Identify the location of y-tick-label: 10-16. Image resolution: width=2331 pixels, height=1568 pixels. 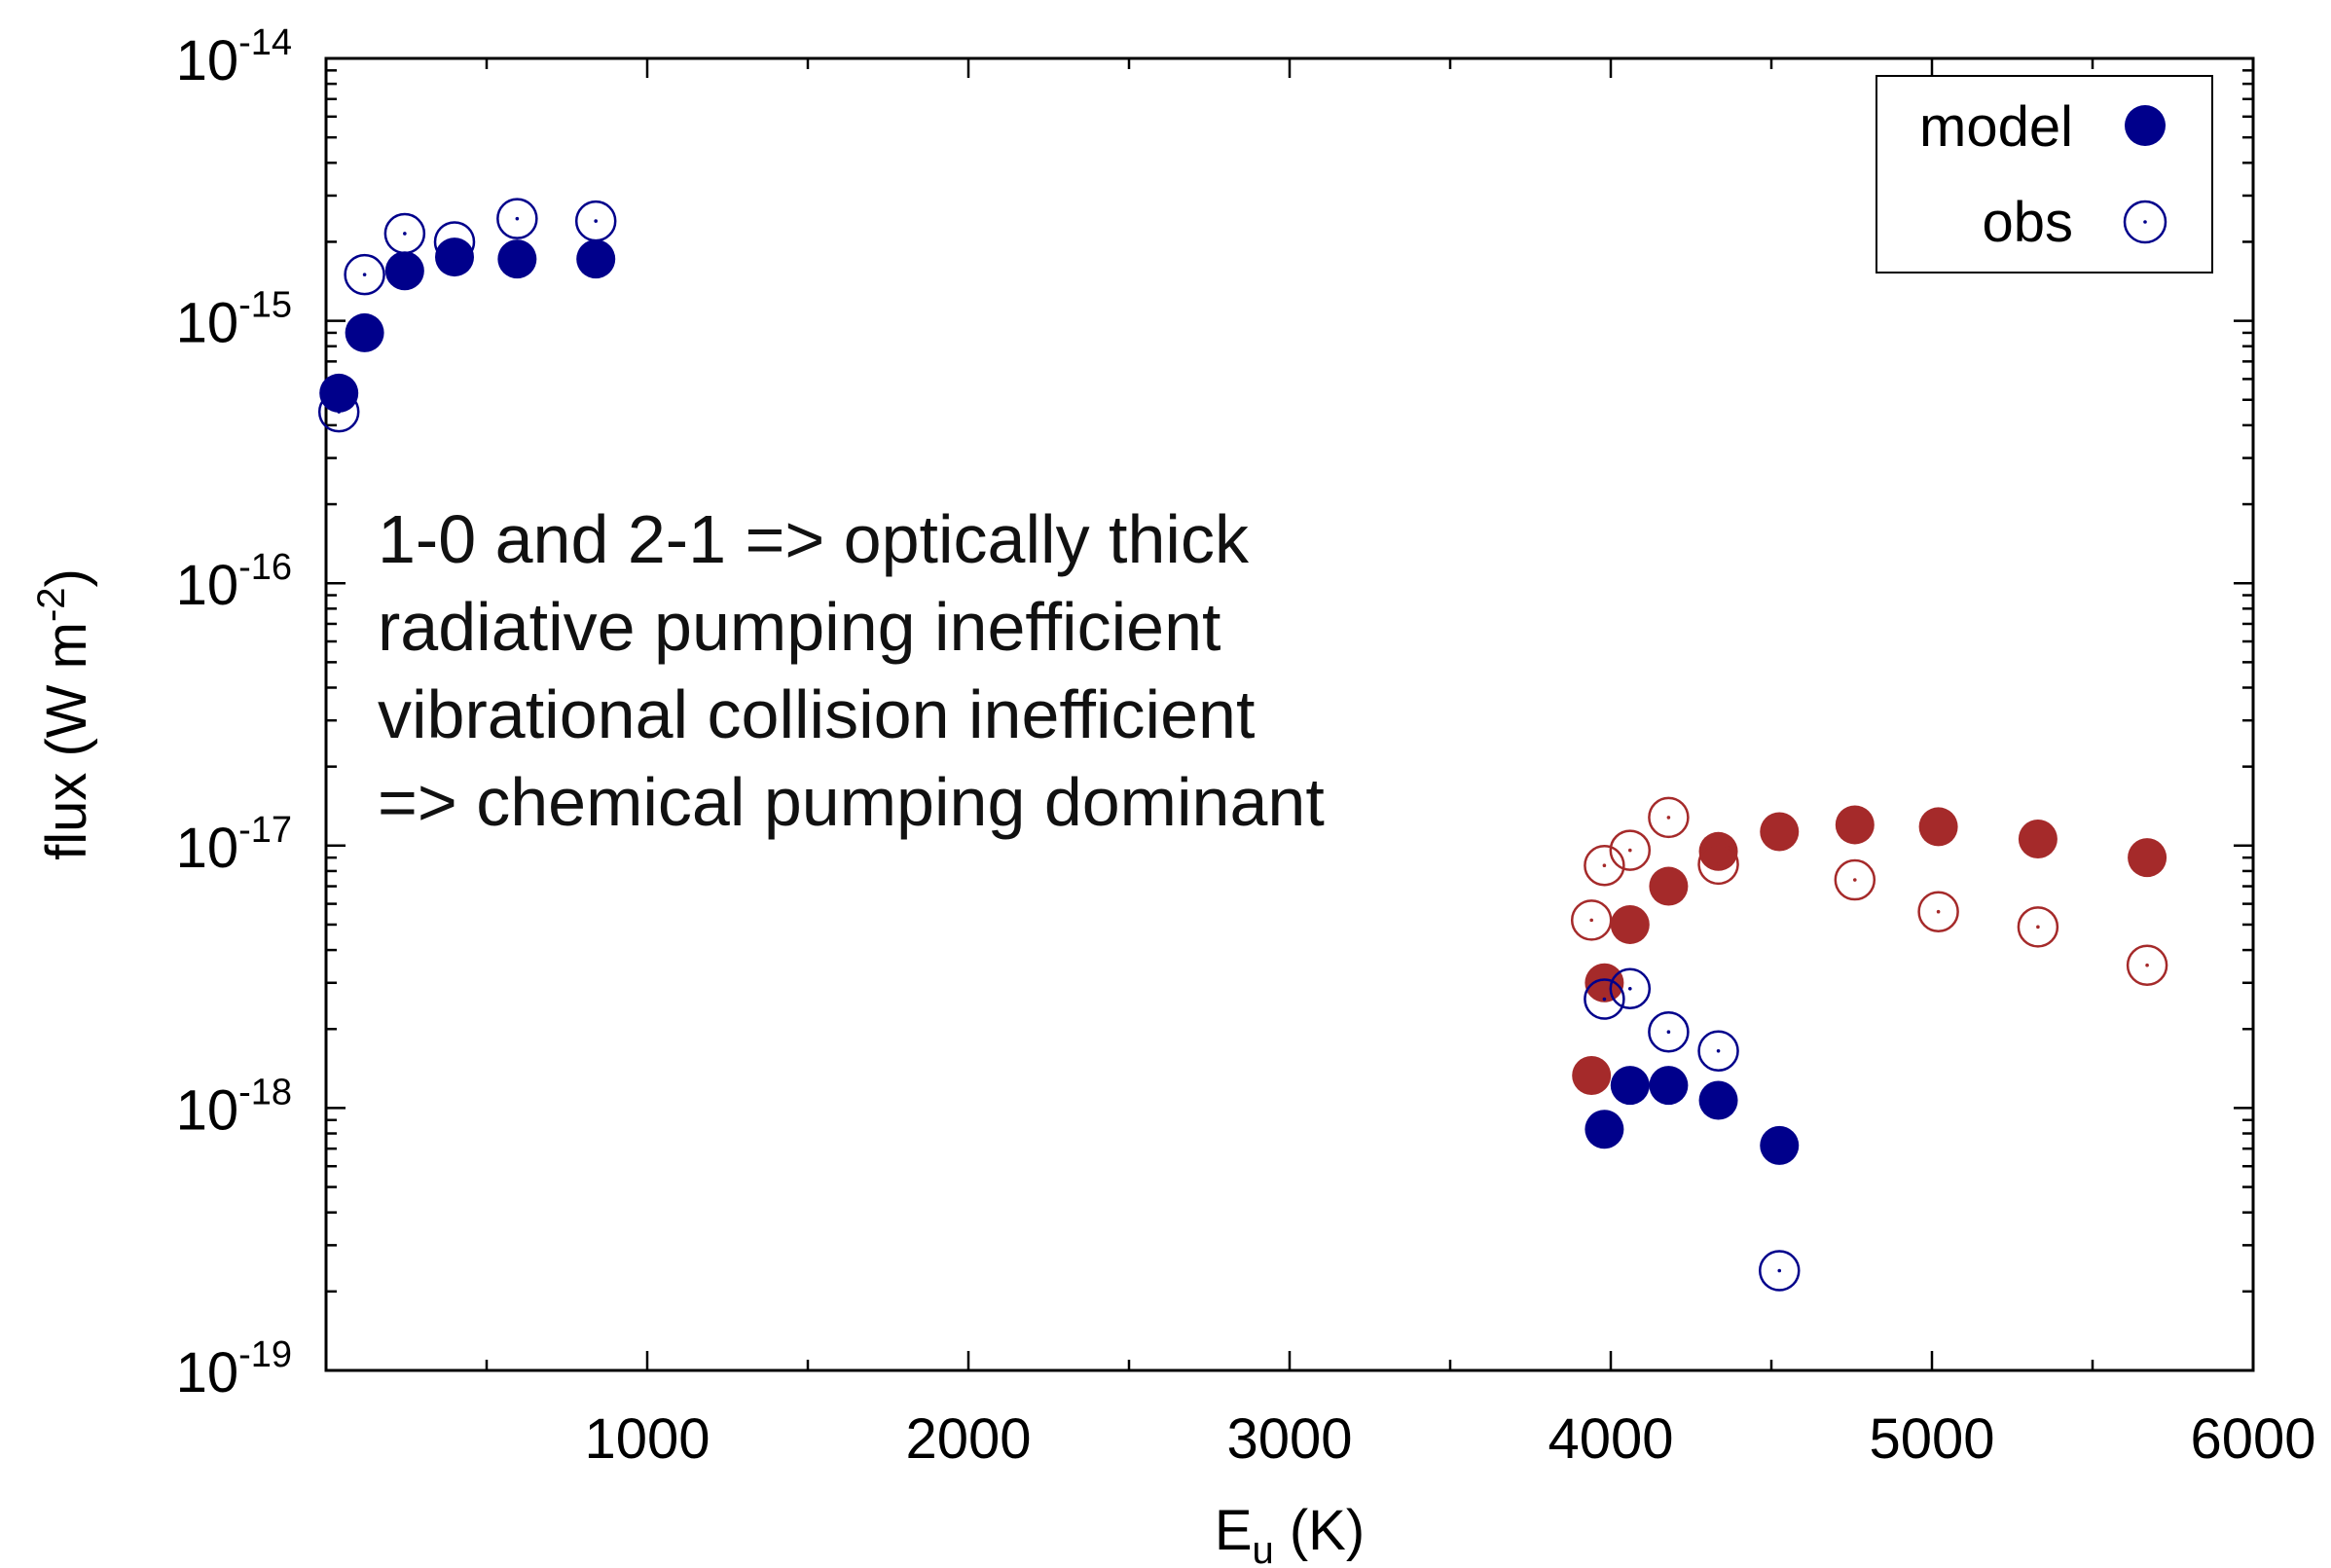
(234, 582).